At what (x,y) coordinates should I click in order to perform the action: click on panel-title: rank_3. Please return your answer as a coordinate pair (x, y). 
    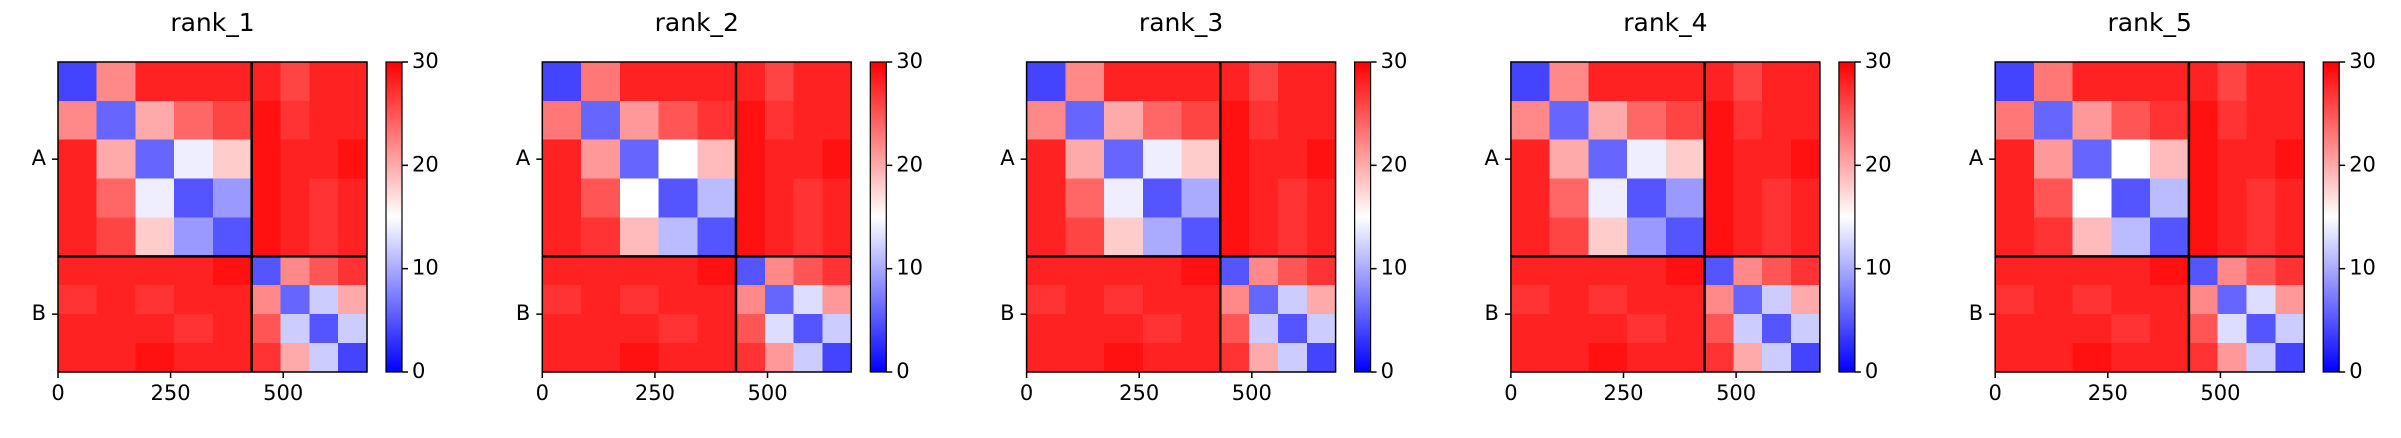
    Looking at the image, I should click on (1181, 22).